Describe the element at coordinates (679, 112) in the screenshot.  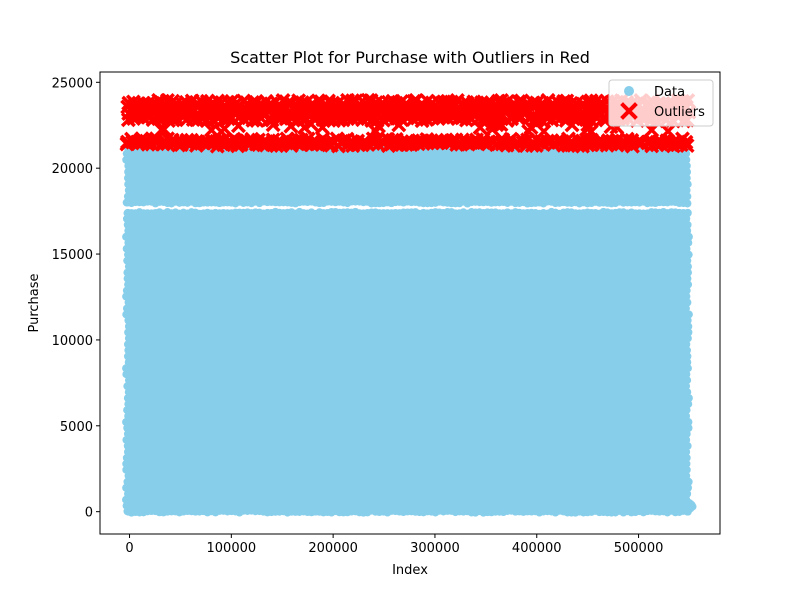
I see `legend-outliers-label: Outliers` at that location.